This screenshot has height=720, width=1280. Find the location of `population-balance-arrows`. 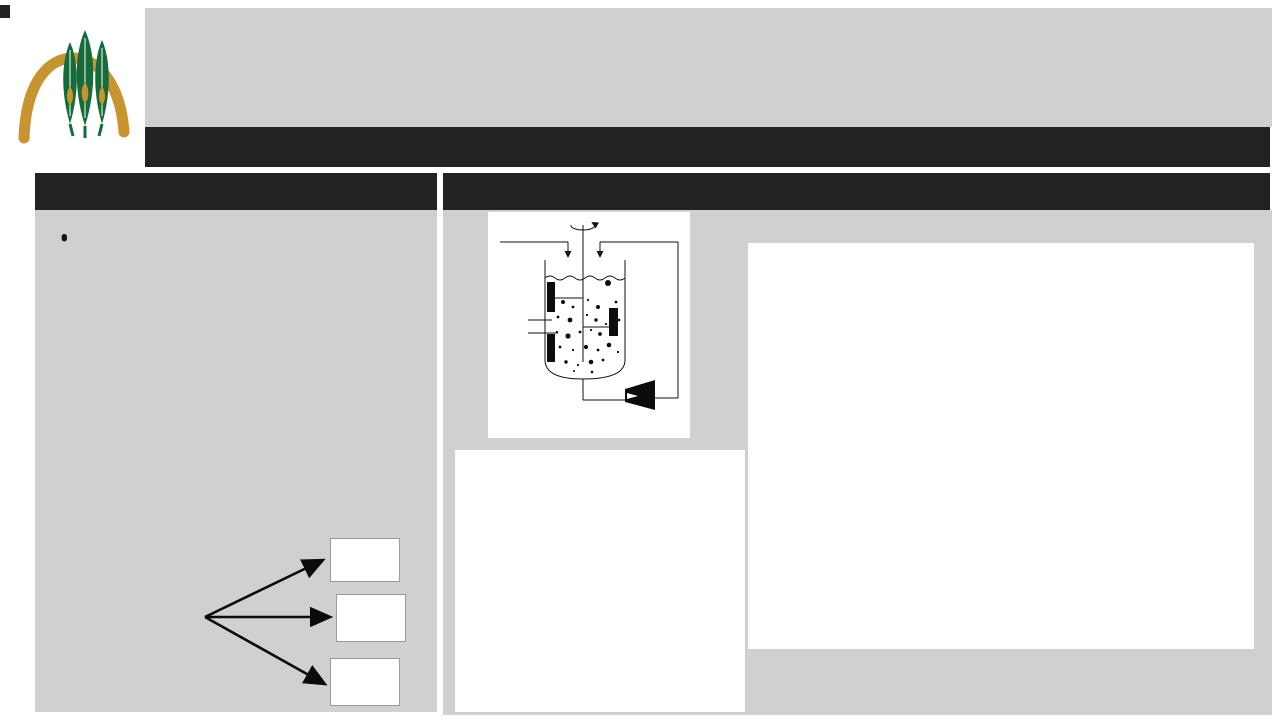

population-balance-arrows is located at coordinates (269, 622).